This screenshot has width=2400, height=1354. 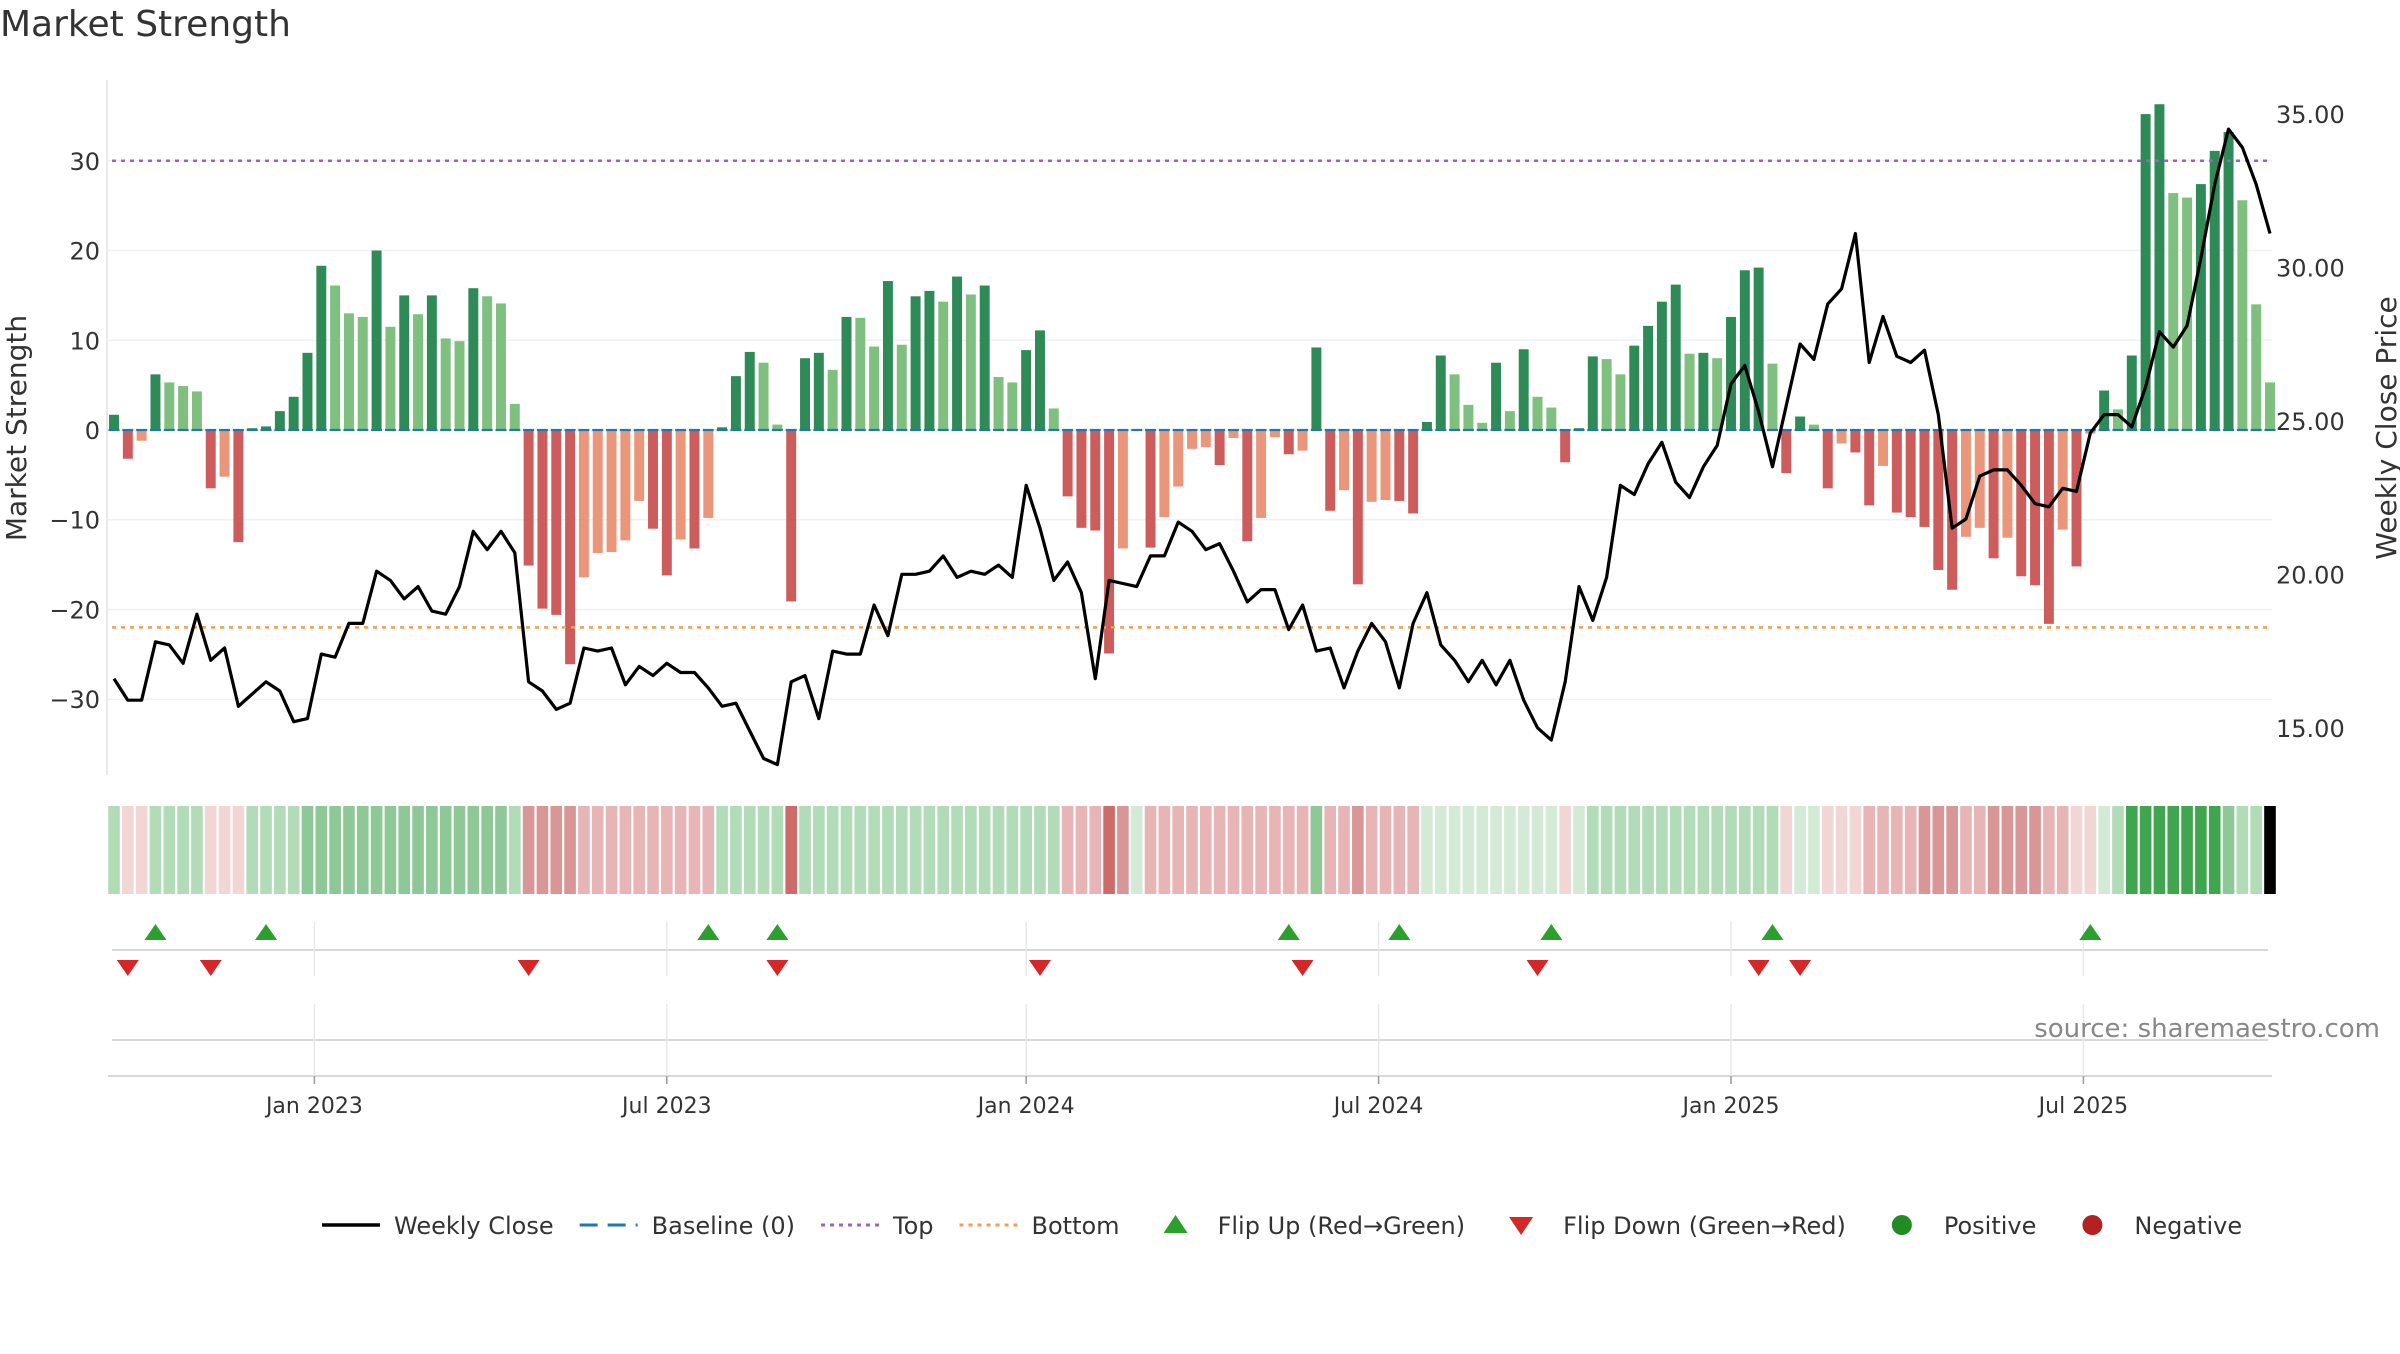 I want to click on legend-item-positive: Positive, so click(x=1964, y=1226).